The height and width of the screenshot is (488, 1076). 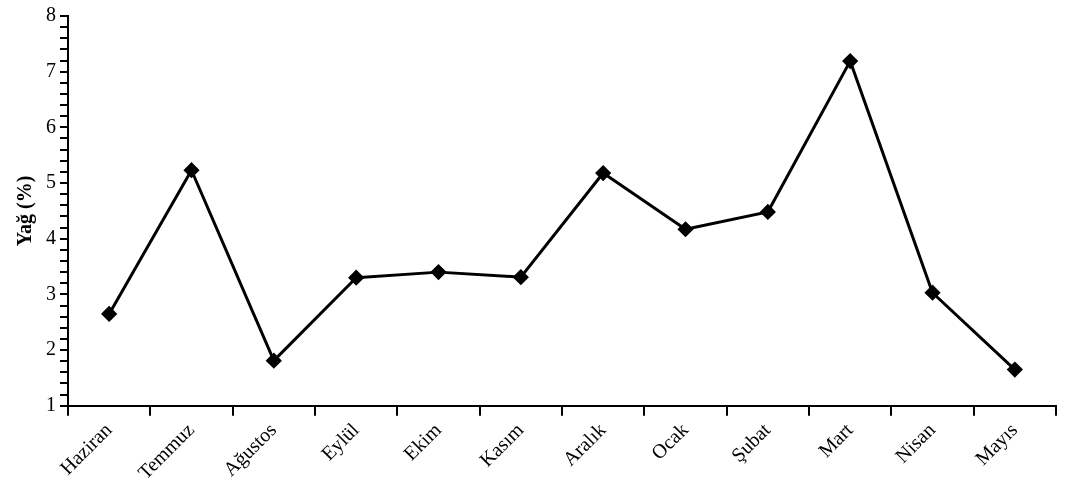 What do you see at coordinates (51, 181) in the screenshot?
I see `y-tick-label: 5` at bounding box center [51, 181].